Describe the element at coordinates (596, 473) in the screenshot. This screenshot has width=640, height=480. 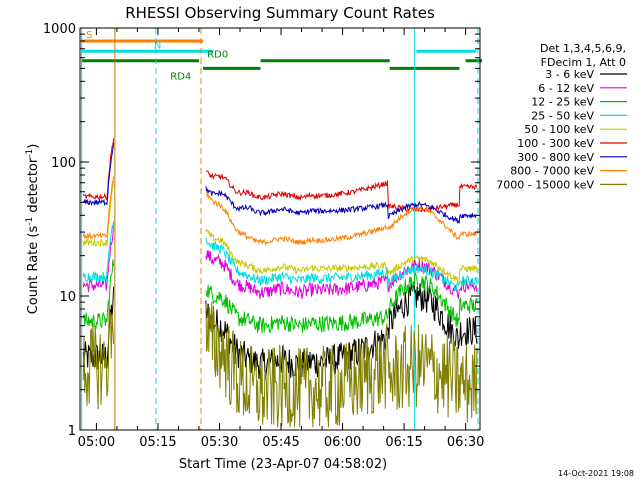
I see `footer-timestamp: 14-Oct-2021 19:08` at that location.